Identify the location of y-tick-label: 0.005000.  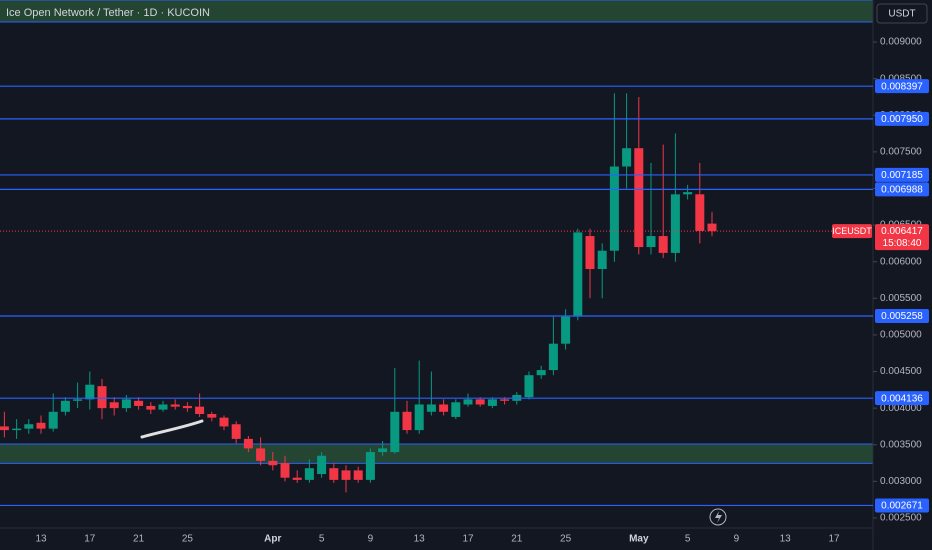
(901, 335).